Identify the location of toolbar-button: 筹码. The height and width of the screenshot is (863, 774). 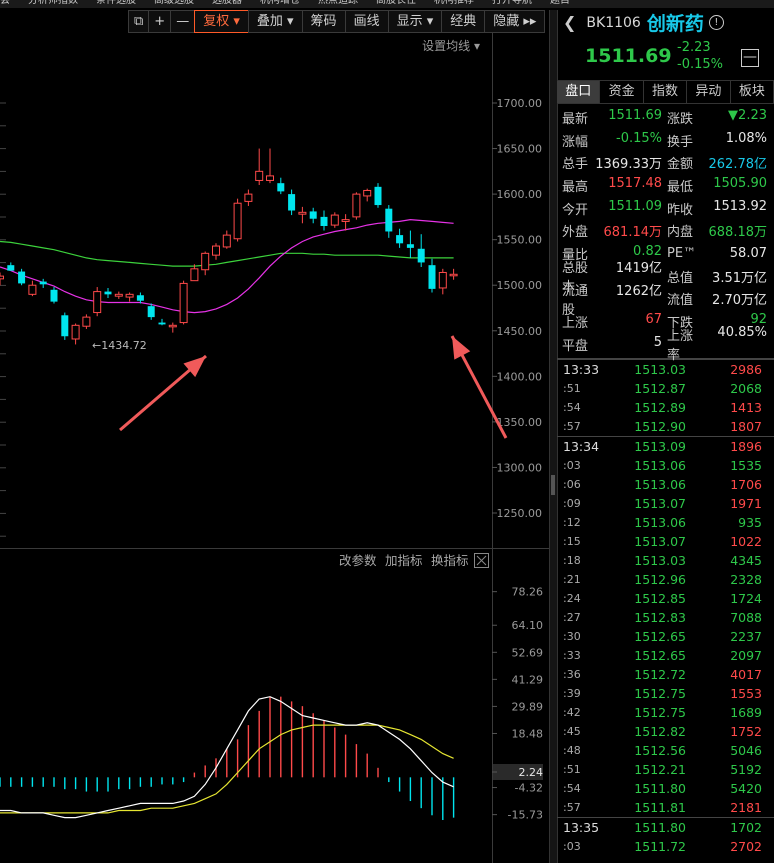
(323, 21).